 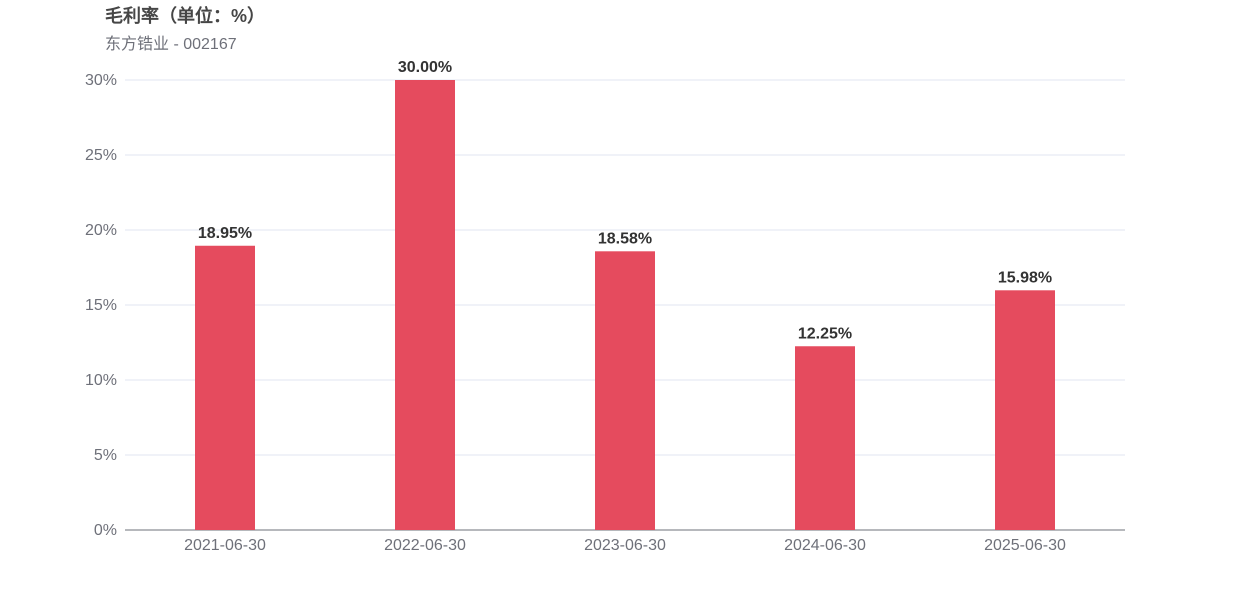 I want to click on data-label: 15.98%, so click(x=1025, y=277).